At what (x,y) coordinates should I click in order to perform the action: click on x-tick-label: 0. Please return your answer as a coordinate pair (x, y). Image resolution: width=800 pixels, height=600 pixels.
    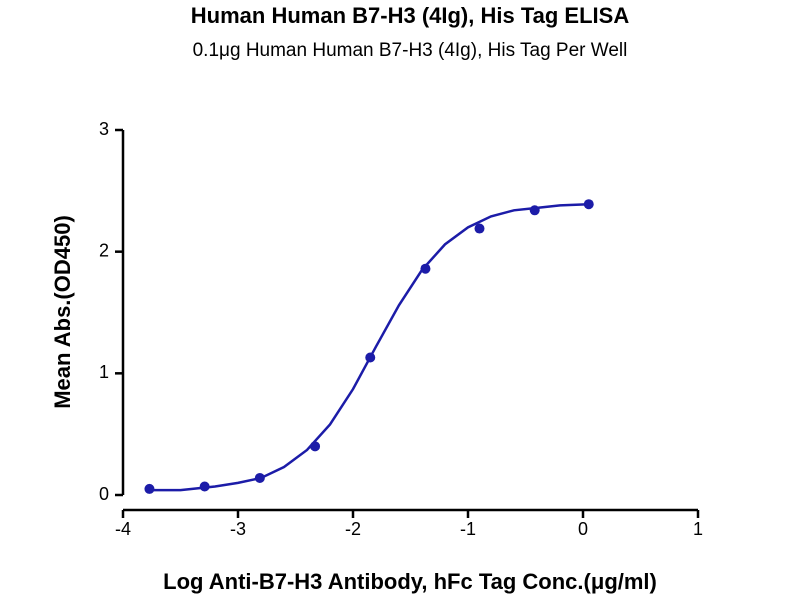
    Looking at the image, I should click on (583, 529).